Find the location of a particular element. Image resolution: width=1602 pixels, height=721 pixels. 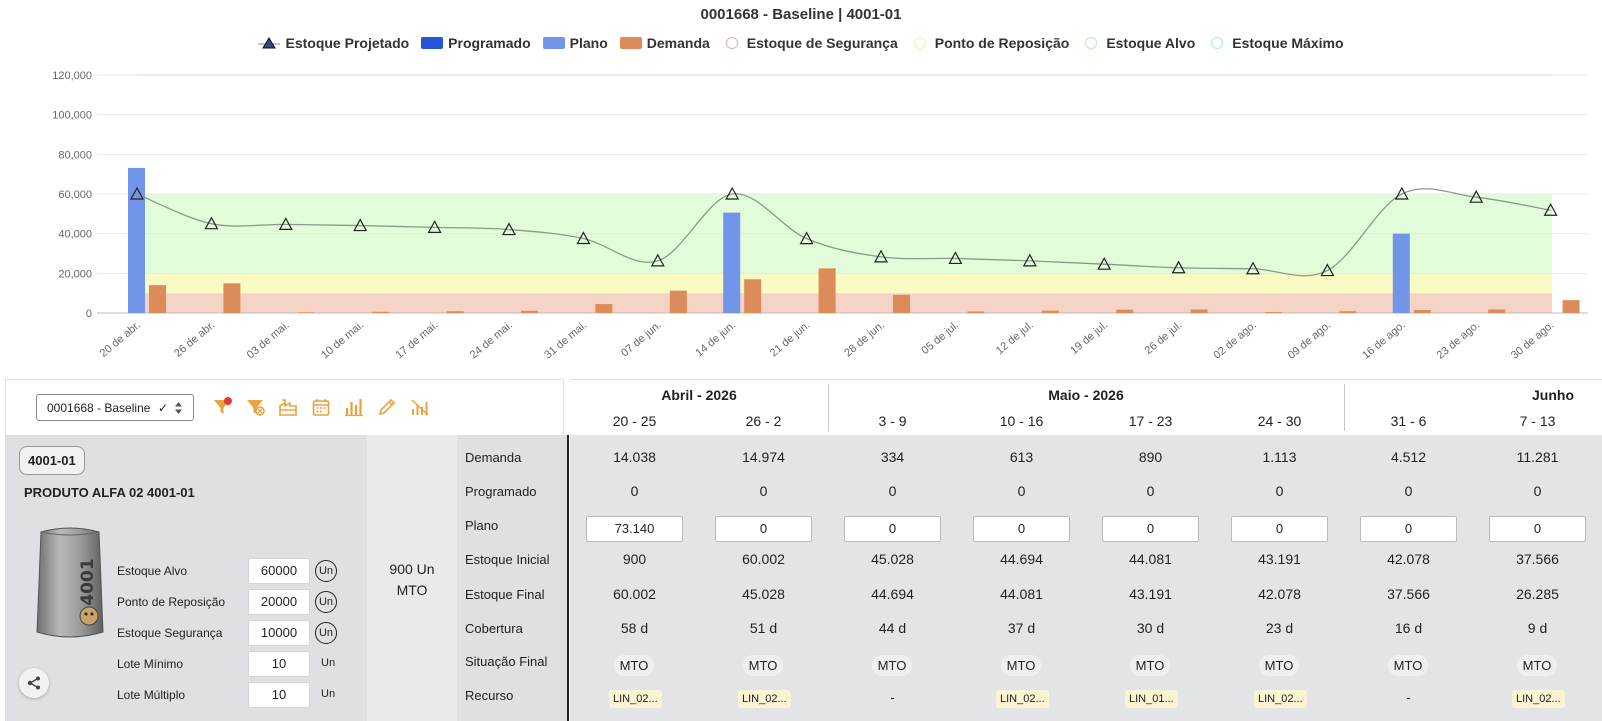

legend-item-4: Estoque de Segurança is located at coordinates (810, 43).